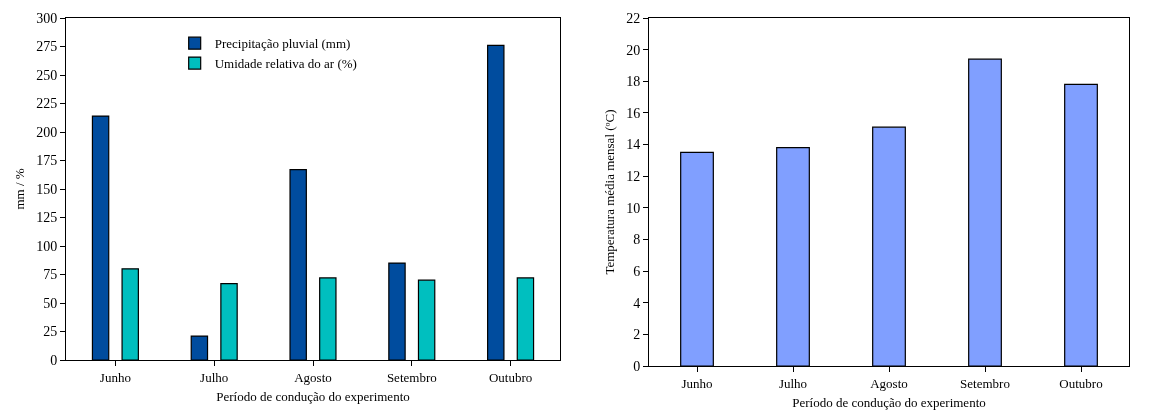  I want to click on y-axis-title: mm / %, so click(20, 189).